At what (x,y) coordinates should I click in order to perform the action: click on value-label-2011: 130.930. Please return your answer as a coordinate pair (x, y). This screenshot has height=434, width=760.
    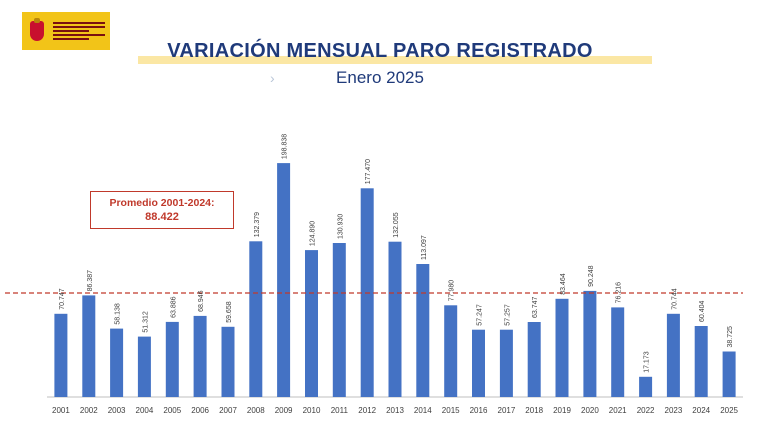
    Looking at the image, I should click on (340, 226).